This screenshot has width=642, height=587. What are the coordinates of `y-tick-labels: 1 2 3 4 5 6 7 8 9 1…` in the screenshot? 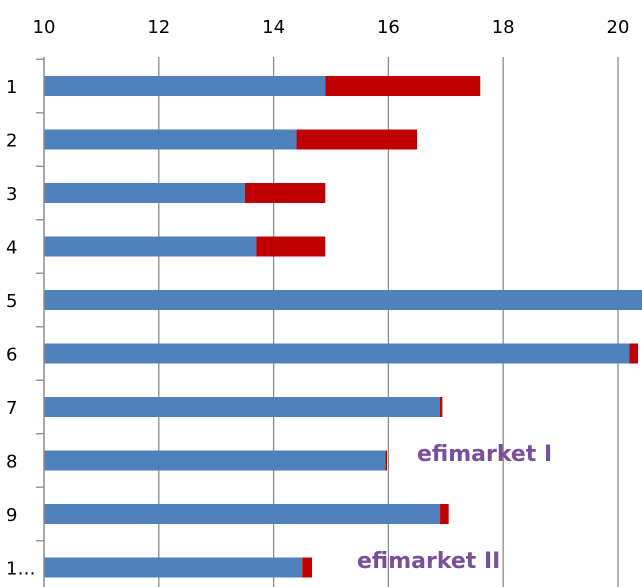 It's located at (20, 328).